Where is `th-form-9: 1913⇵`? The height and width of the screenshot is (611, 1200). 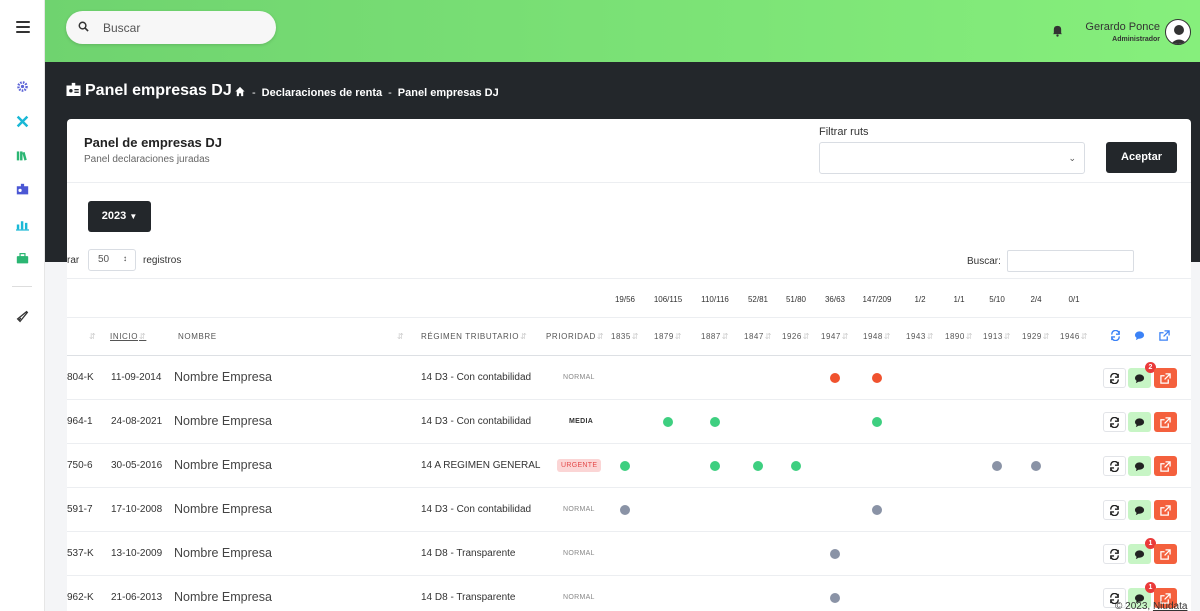 th-form-9: 1913⇵ is located at coordinates (997, 336).